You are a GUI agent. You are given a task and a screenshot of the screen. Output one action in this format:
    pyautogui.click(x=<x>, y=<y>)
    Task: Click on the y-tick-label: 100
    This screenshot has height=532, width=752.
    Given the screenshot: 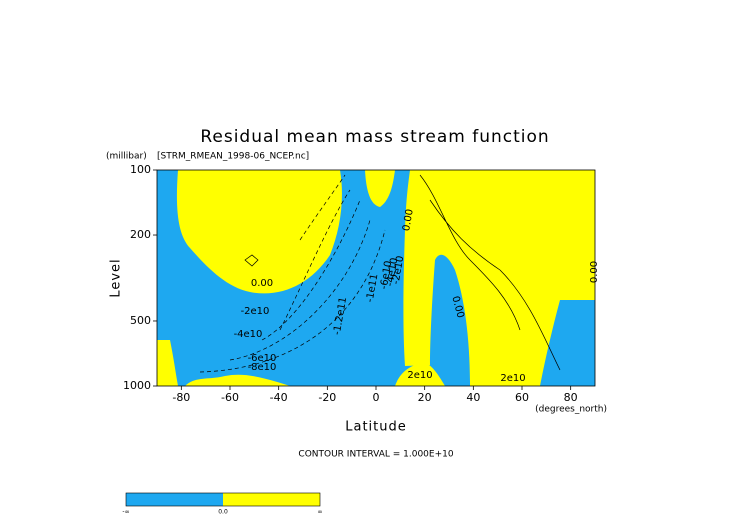 What is the action you would take?
    pyautogui.click(x=140, y=169)
    